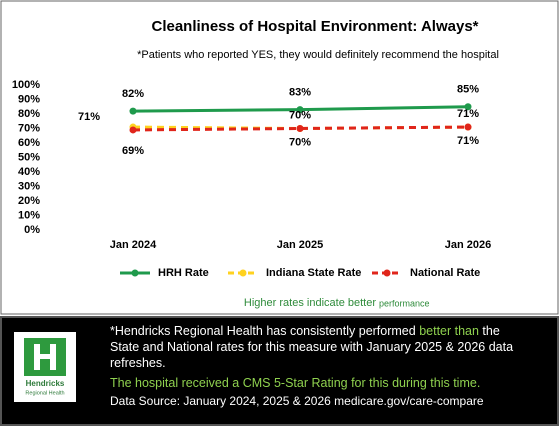 The image size is (559, 426). Describe the element at coordinates (445, 273) in the screenshot. I see `legend-label: National Rate` at that location.